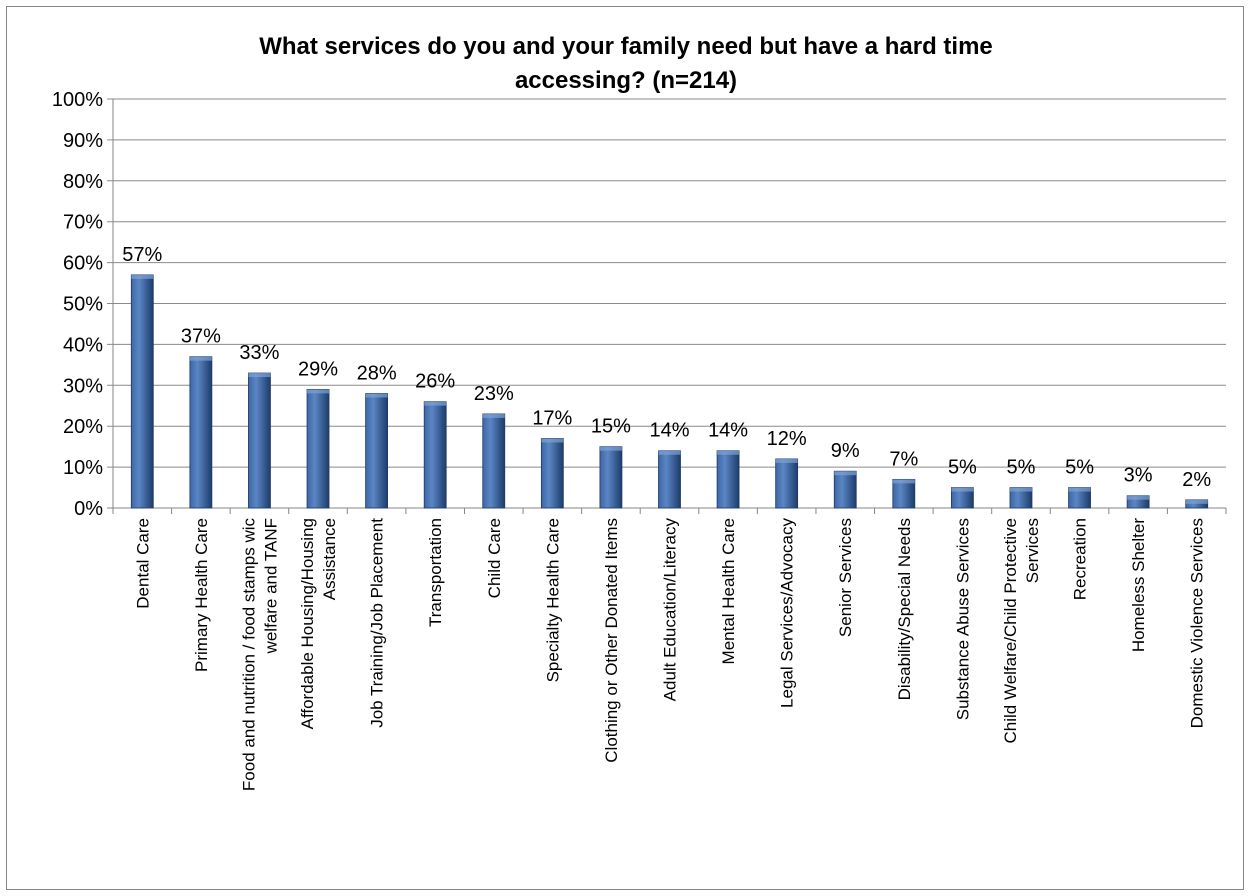 This screenshot has height=896, width=1252. Describe the element at coordinates (845, 451) in the screenshot. I see `data-label: 9%` at that location.